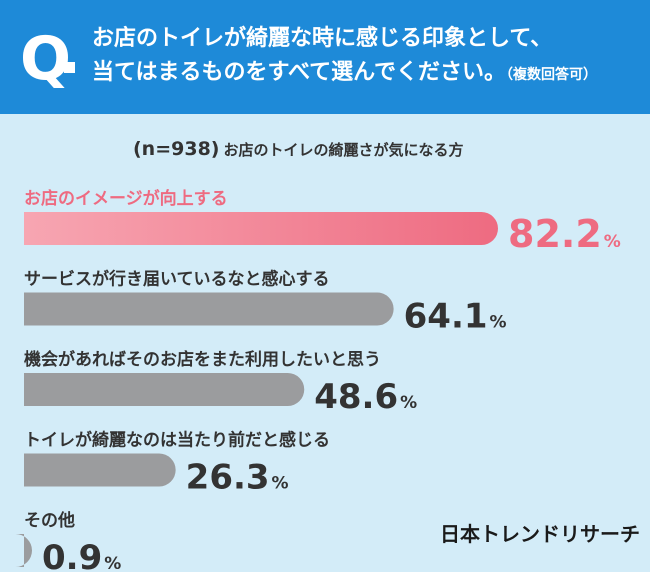  What do you see at coordinates (343, 150) in the screenshot?
I see `sample-description: お店のトイレの綺麗さが気になる方` at bounding box center [343, 150].